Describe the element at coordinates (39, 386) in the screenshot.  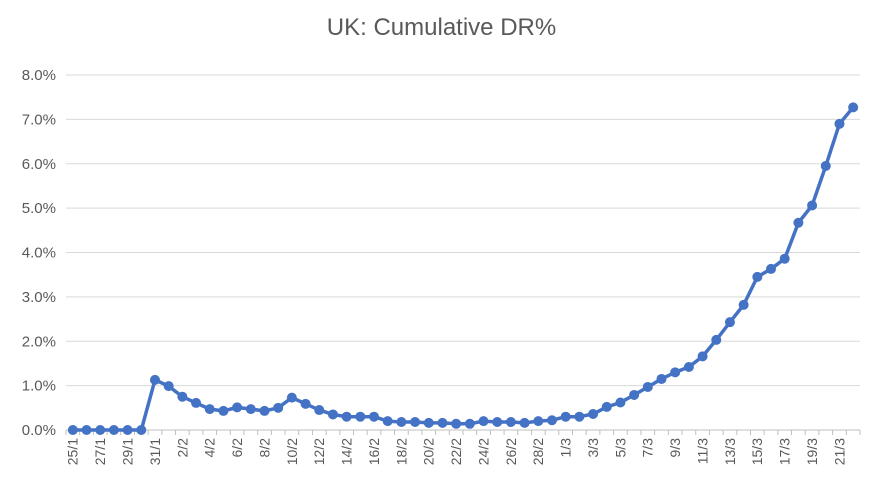
I see `y-tick-label: 1.0%` at that location.